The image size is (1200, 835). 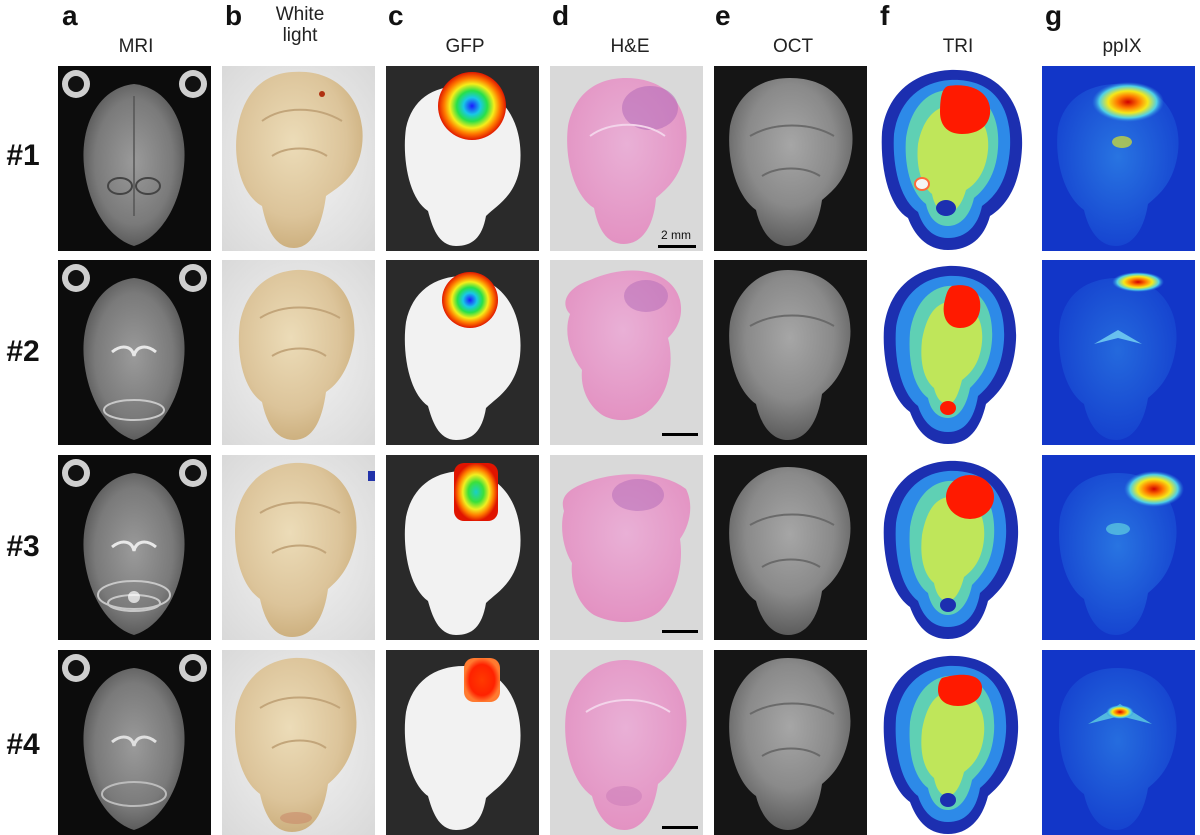 I want to click on column-title-gfp: GFP, so click(x=465, y=46).